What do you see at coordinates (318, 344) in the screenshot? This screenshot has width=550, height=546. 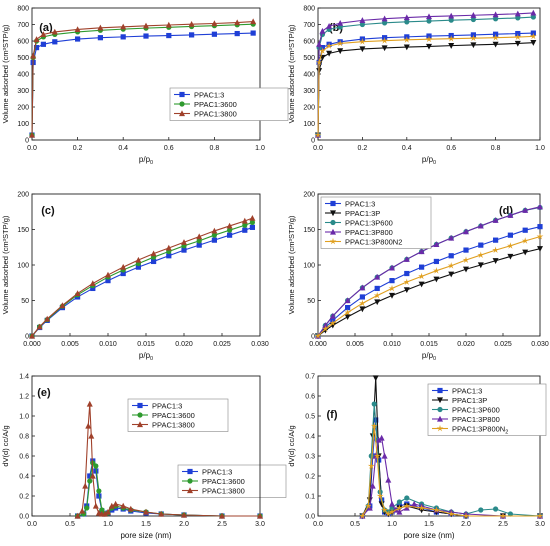 I see `x-tick-label: 0.000` at bounding box center [318, 344].